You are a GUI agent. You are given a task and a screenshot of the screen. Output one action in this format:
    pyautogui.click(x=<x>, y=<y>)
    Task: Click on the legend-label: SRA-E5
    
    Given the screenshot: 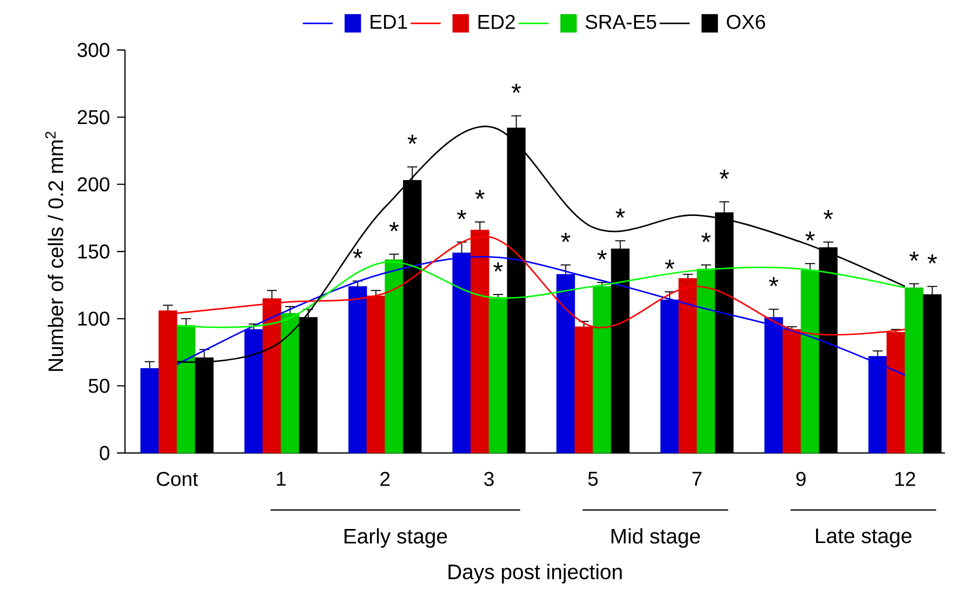 What is the action you would take?
    pyautogui.click(x=621, y=22)
    